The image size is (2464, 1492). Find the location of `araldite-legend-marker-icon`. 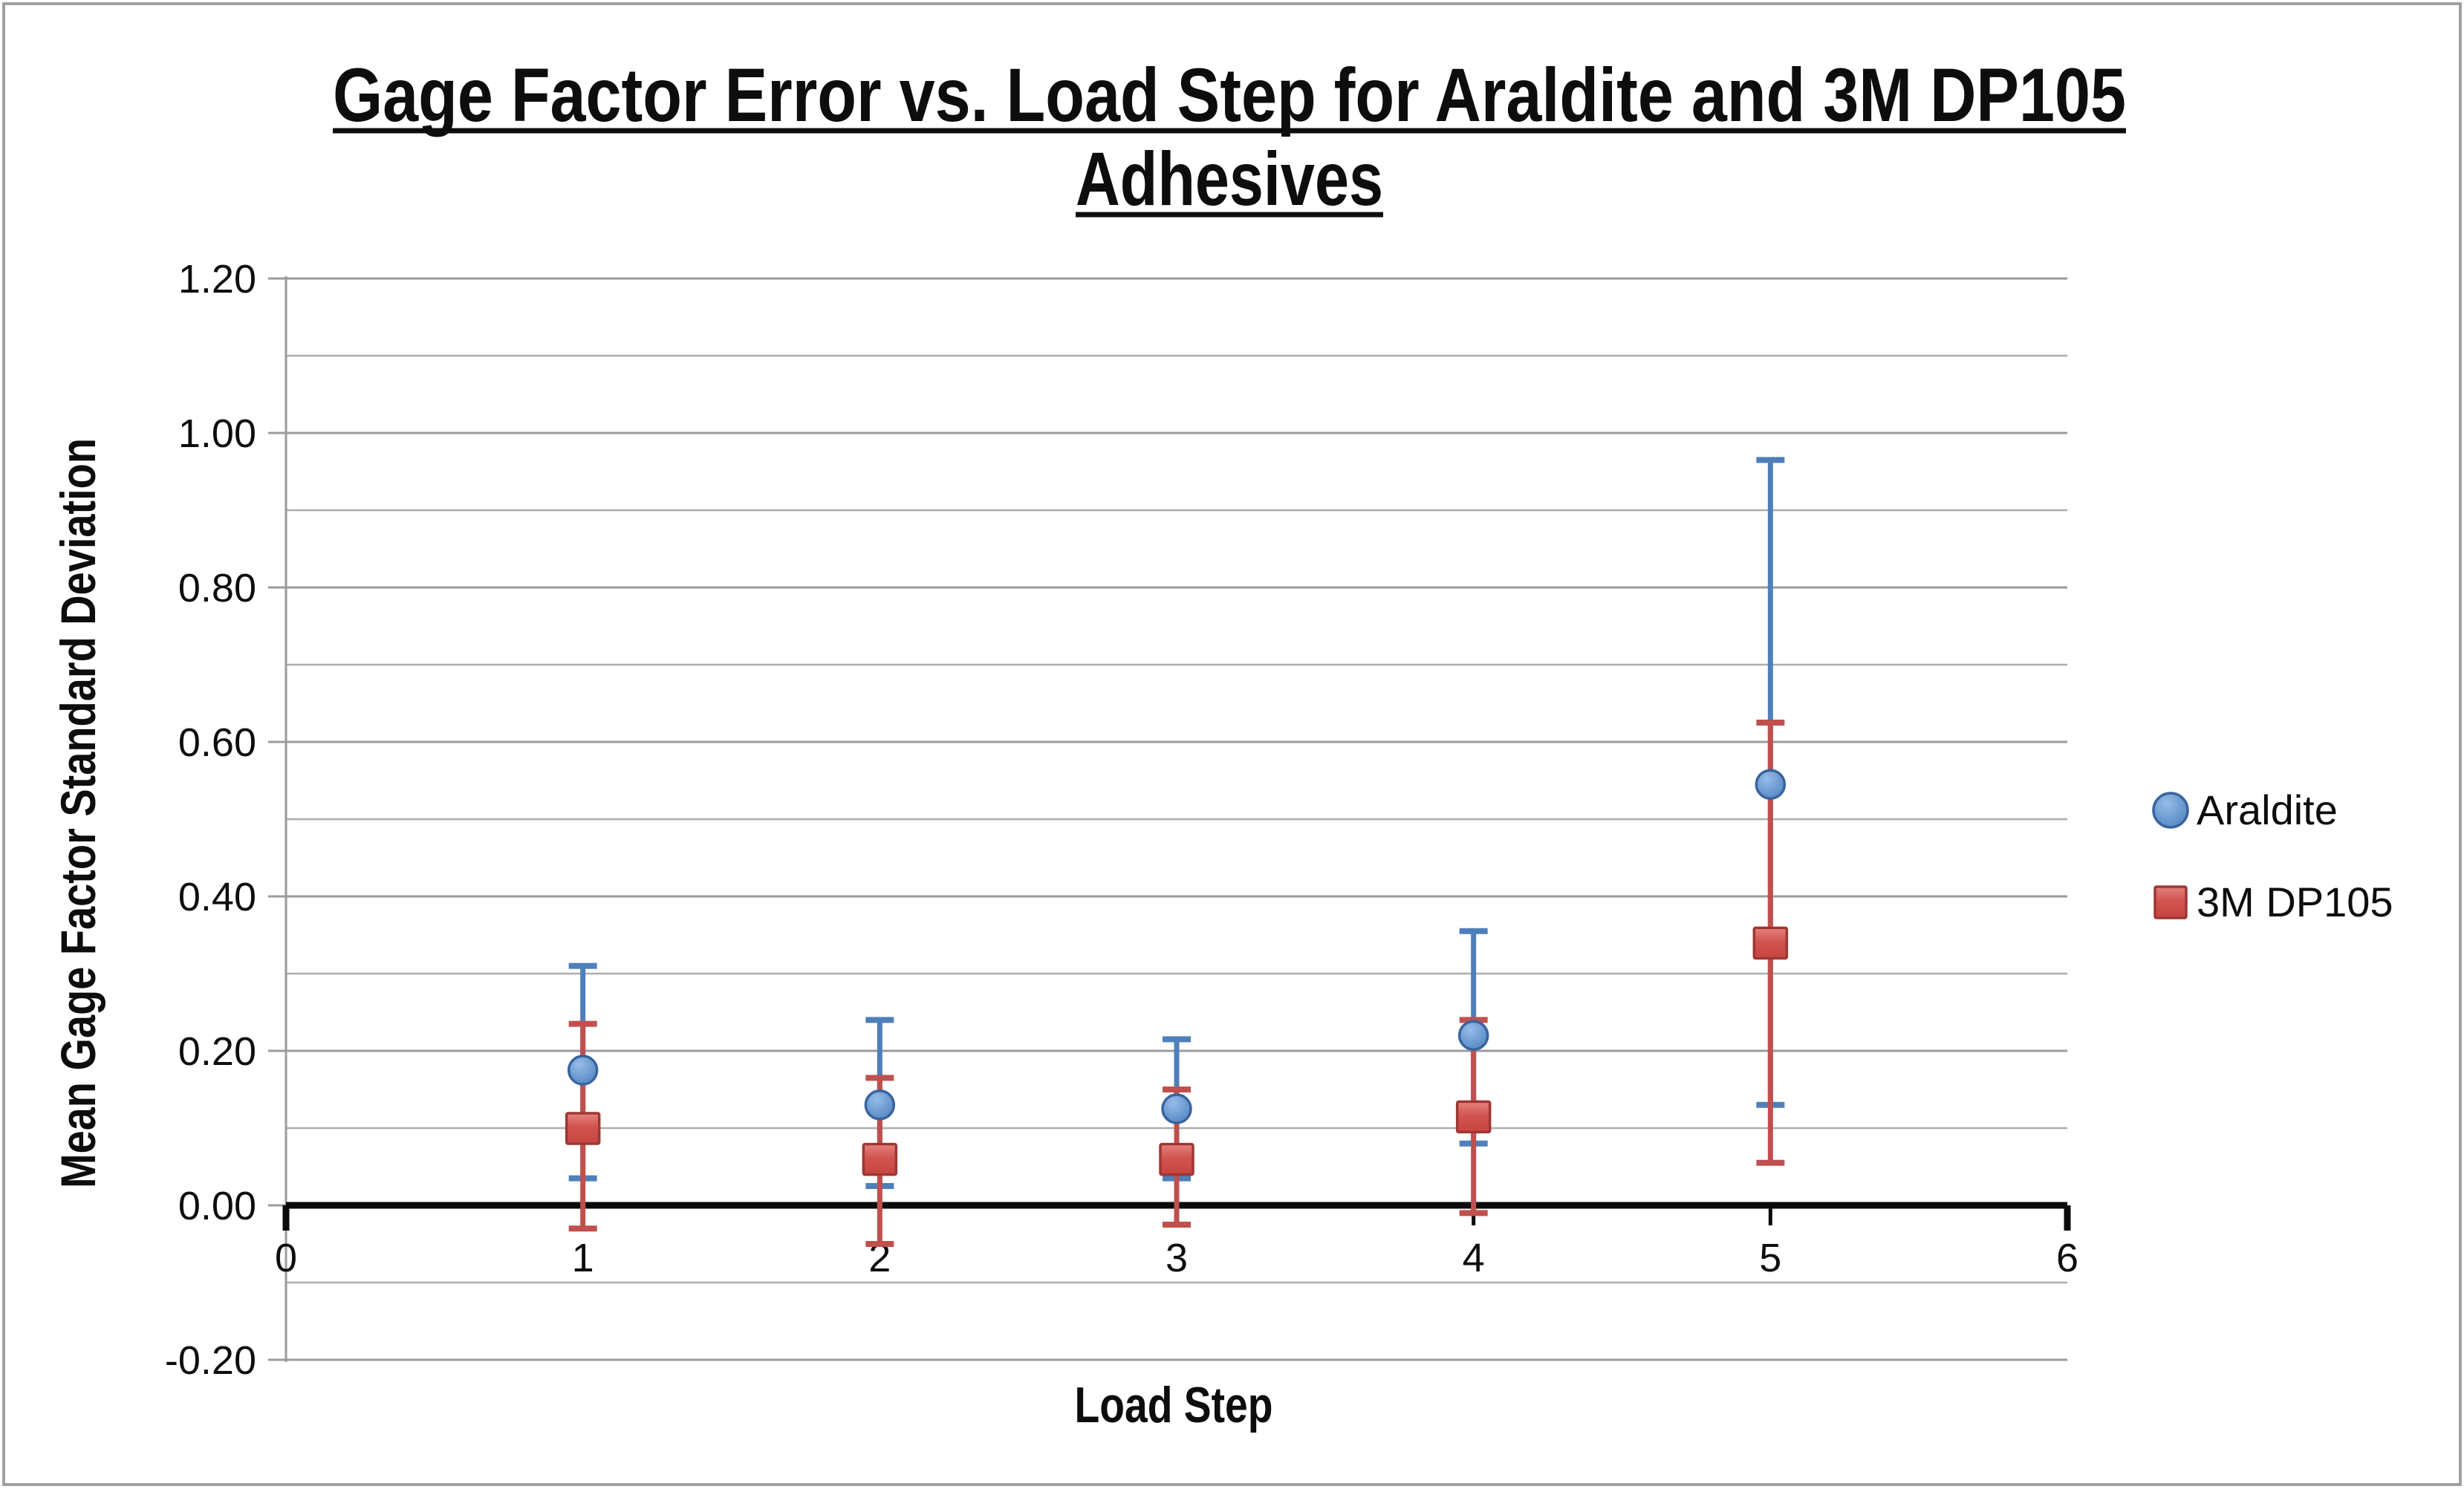

araldite-legend-marker-icon is located at coordinates (2170, 811).